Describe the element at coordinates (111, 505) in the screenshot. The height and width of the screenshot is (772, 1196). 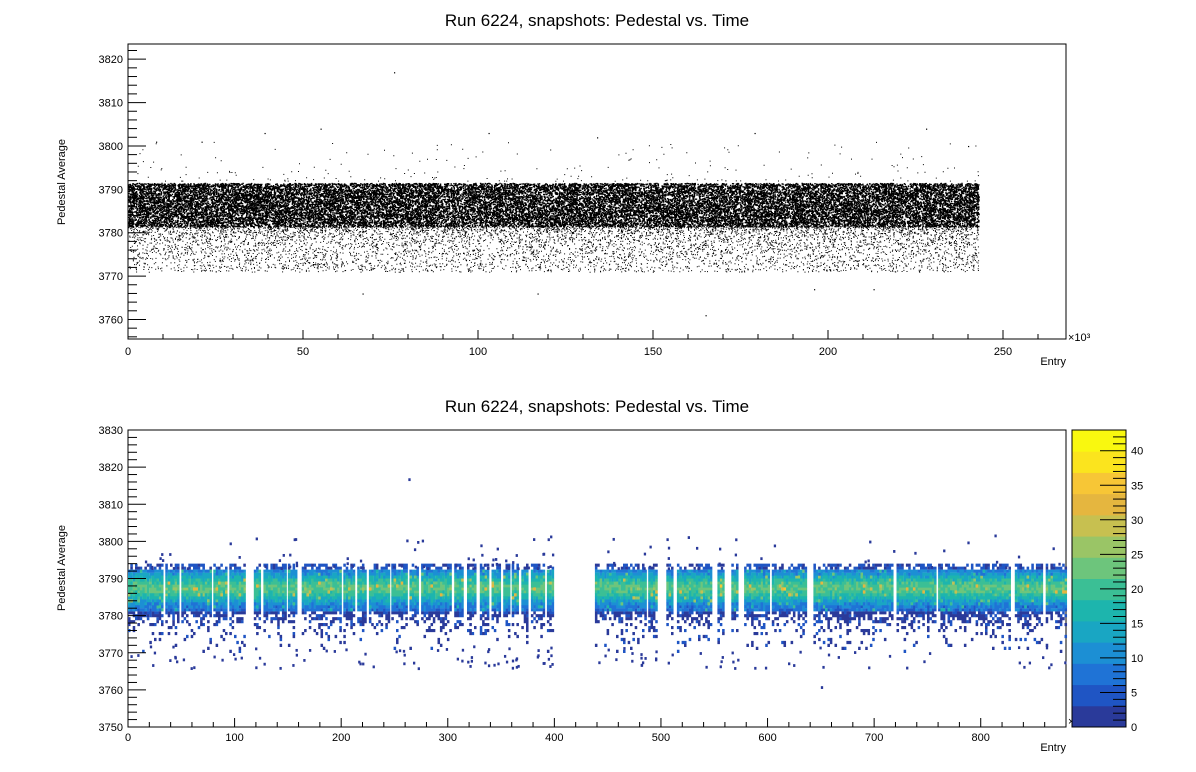
I see `y-tick-label: 3810` at that location.